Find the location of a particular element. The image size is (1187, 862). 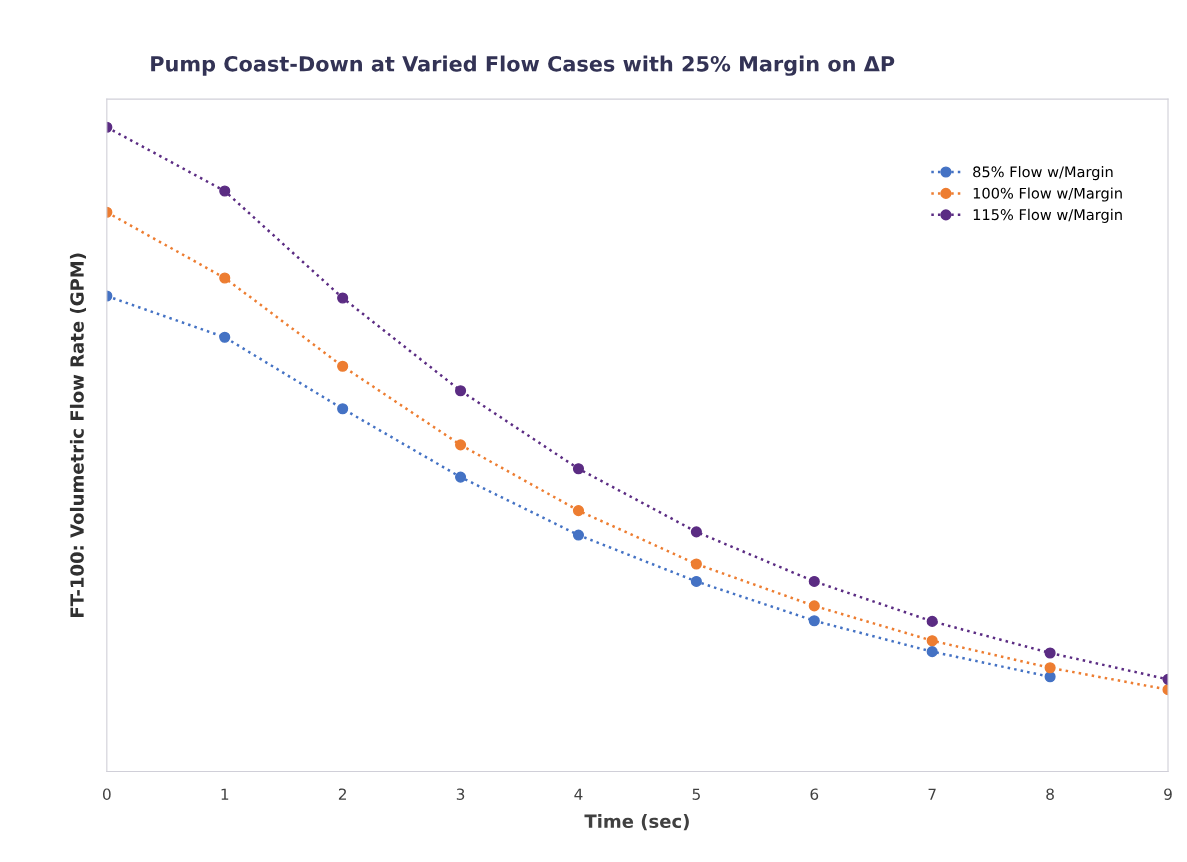

x-tick-label: 9 is located at coordinates (1168, 794).